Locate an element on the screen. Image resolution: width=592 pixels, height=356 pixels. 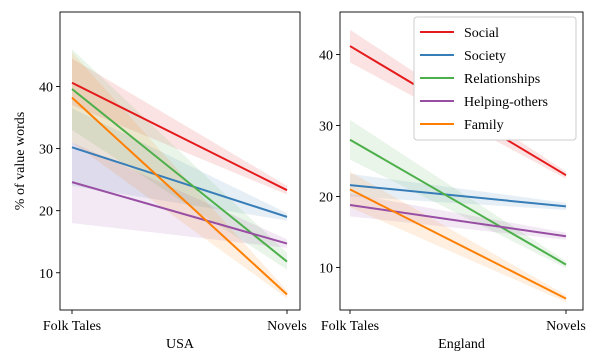
legend-label-helping-others: Helping-others is located at coordinates (506, 102).